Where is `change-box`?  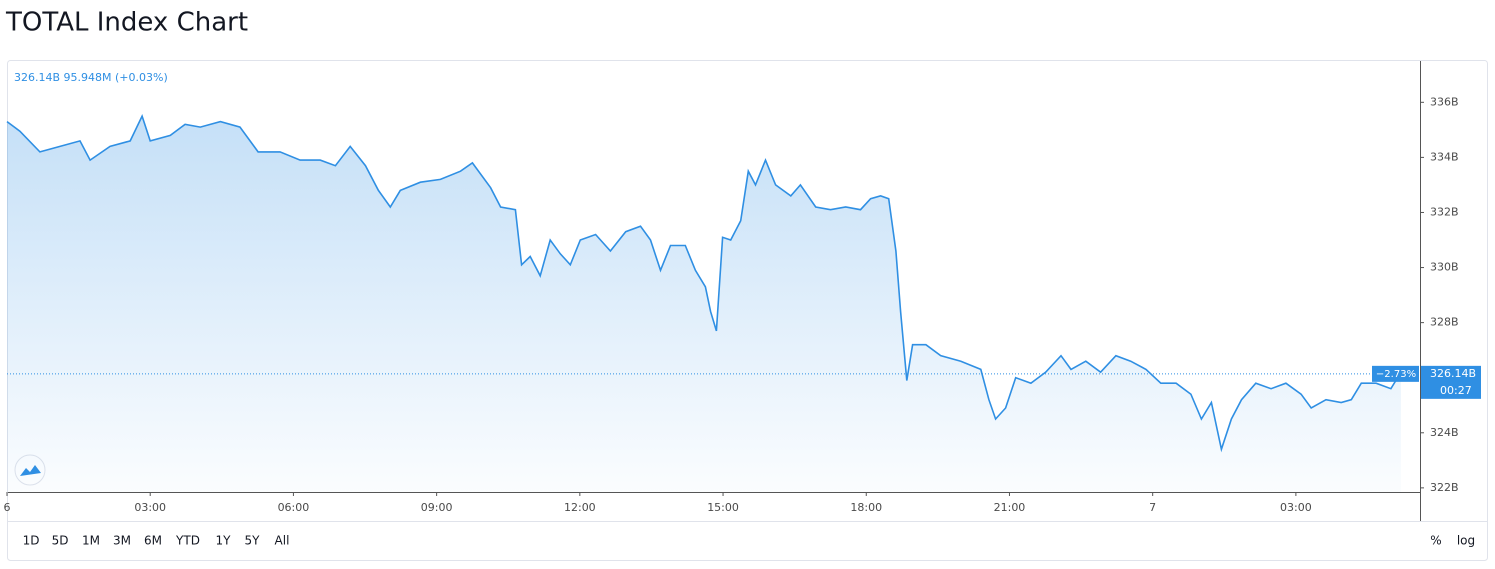
change-box is located at coordinates (1395, 373).